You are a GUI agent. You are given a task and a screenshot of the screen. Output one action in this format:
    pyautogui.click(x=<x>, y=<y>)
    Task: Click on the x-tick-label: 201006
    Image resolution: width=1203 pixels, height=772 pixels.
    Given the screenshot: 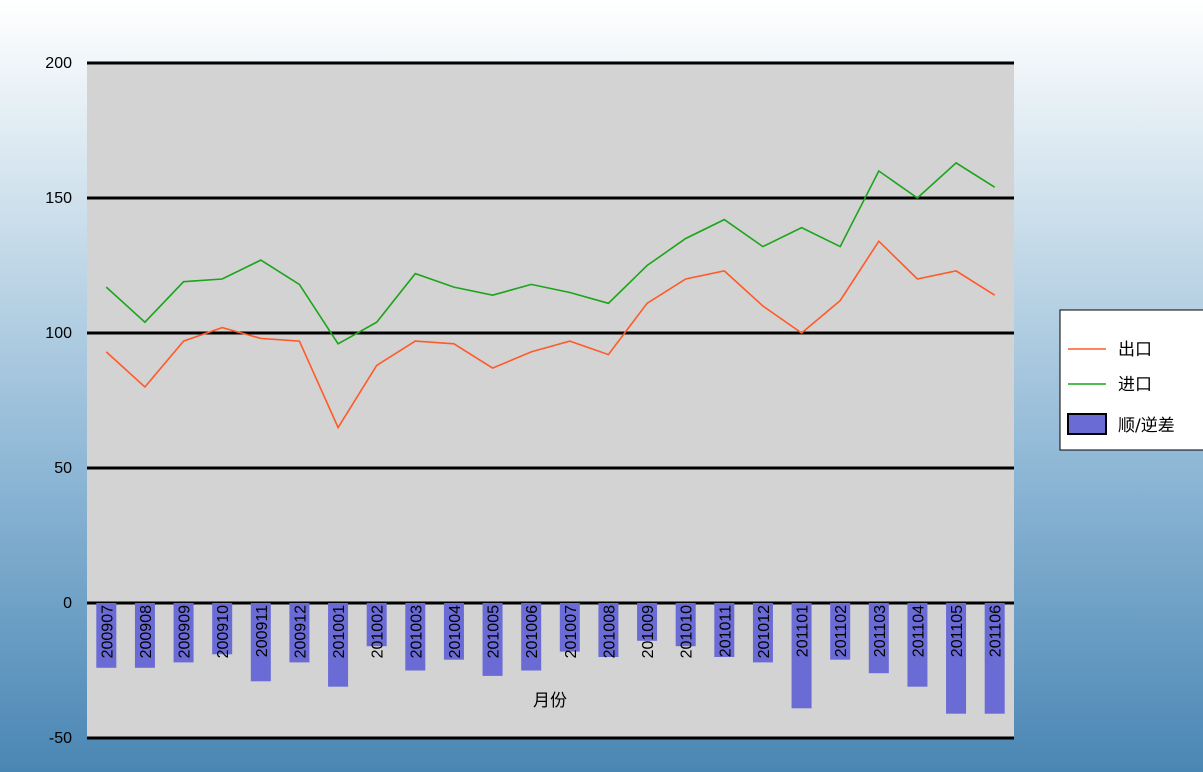 What is the action you would take?
    pyautogui.click(x=532, y=631)
    